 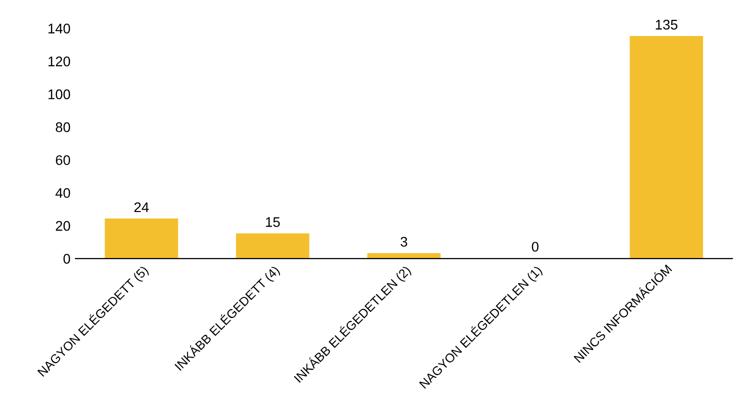 I want to click on y-tick-label: 120, so click(x=59, y=61).